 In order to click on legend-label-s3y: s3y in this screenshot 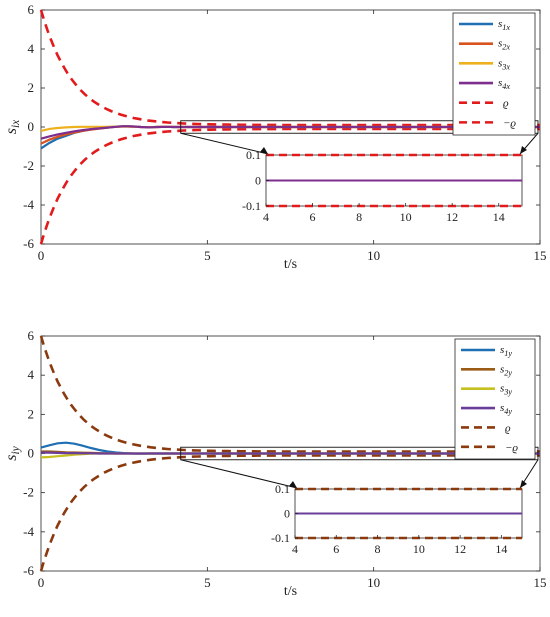, I will do `click(506, 390)`.